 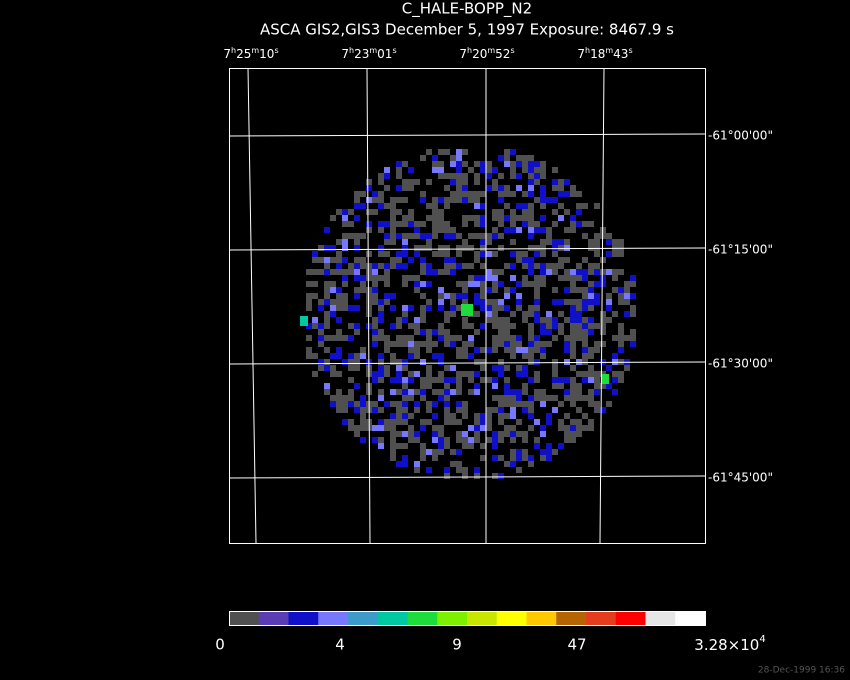 What do you see at coordinates (762, 639) in the screenshot?
I see `exponent: 4` at bounding box center [762, 639].